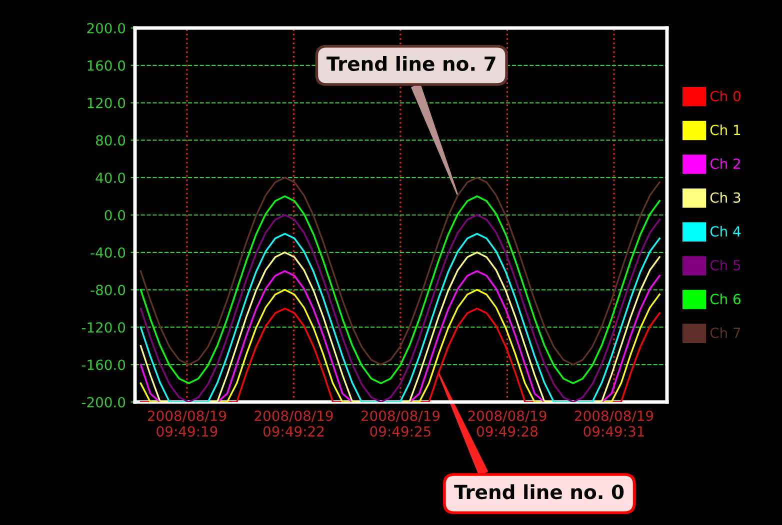  I want to click on legend-label: Ch 4, so click(725, 231).